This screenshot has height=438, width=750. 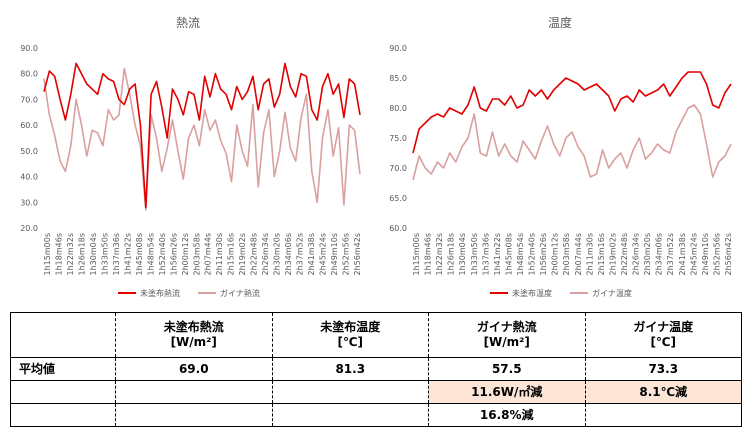 I want to click on y-tick-label: 65.0, so click(x=398, y=198).